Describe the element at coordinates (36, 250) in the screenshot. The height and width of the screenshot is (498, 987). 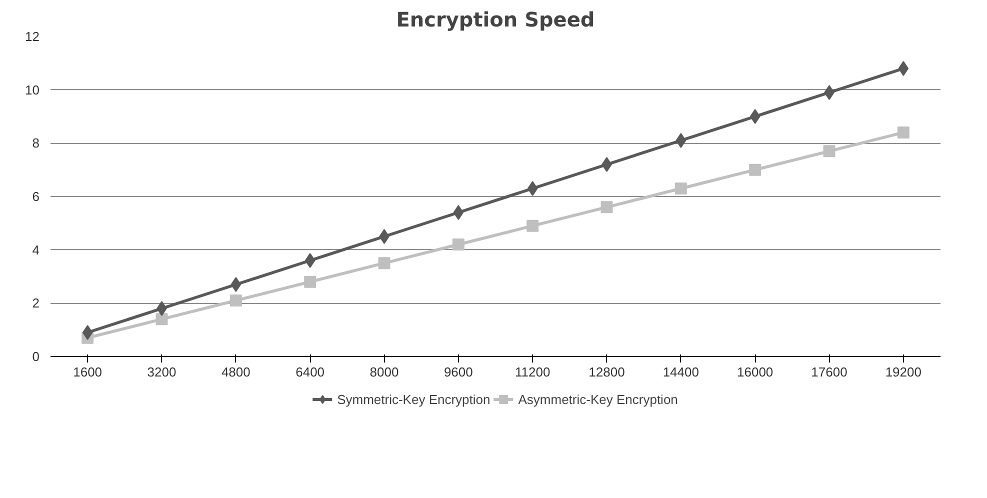
I see `y-tick-label: 4` at that location.